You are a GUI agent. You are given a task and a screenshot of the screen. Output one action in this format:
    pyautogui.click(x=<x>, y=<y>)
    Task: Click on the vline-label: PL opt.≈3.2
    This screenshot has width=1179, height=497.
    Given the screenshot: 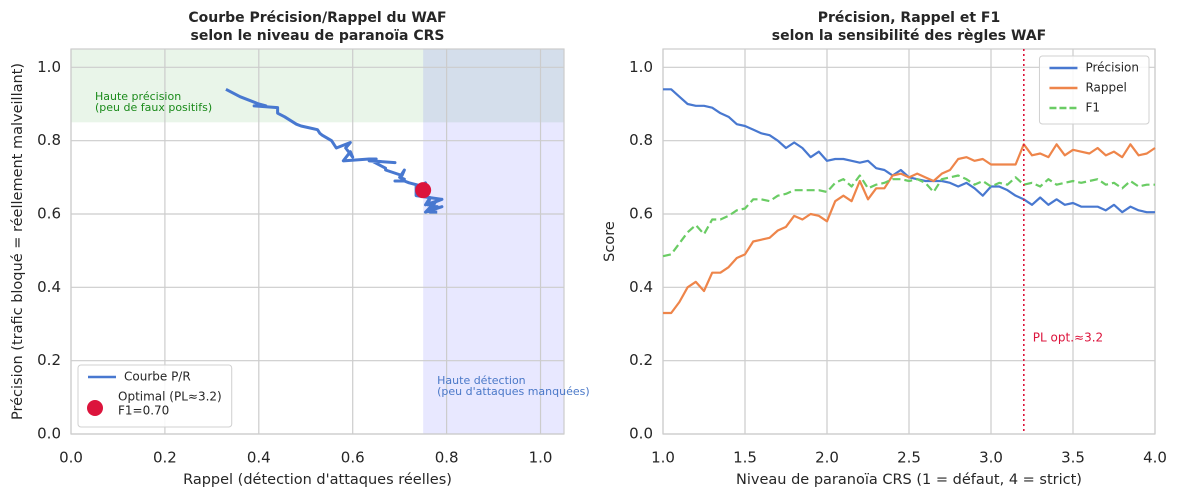 What is the action you would take?
    pyautogui.click(x=1068, y=337)
    